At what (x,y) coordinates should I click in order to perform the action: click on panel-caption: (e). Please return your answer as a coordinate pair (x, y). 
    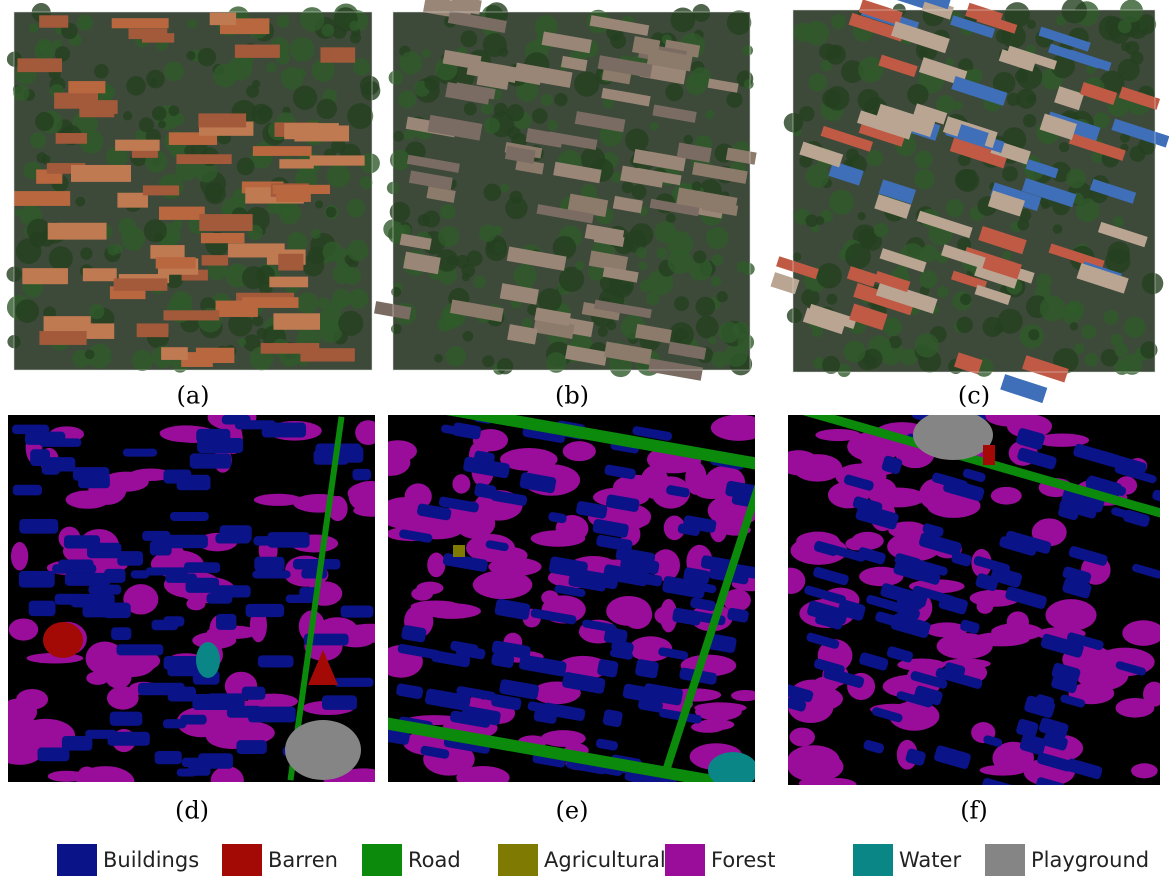
    Looking at the image, I should click on (572, 811).